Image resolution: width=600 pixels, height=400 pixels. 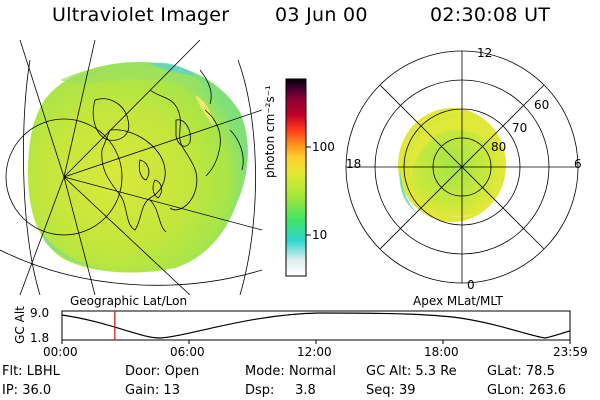 What do you see at coordinates (152, 390) in the screenshot?
I see `info-gain: Gain: 13` at bounding box center [152, 390].